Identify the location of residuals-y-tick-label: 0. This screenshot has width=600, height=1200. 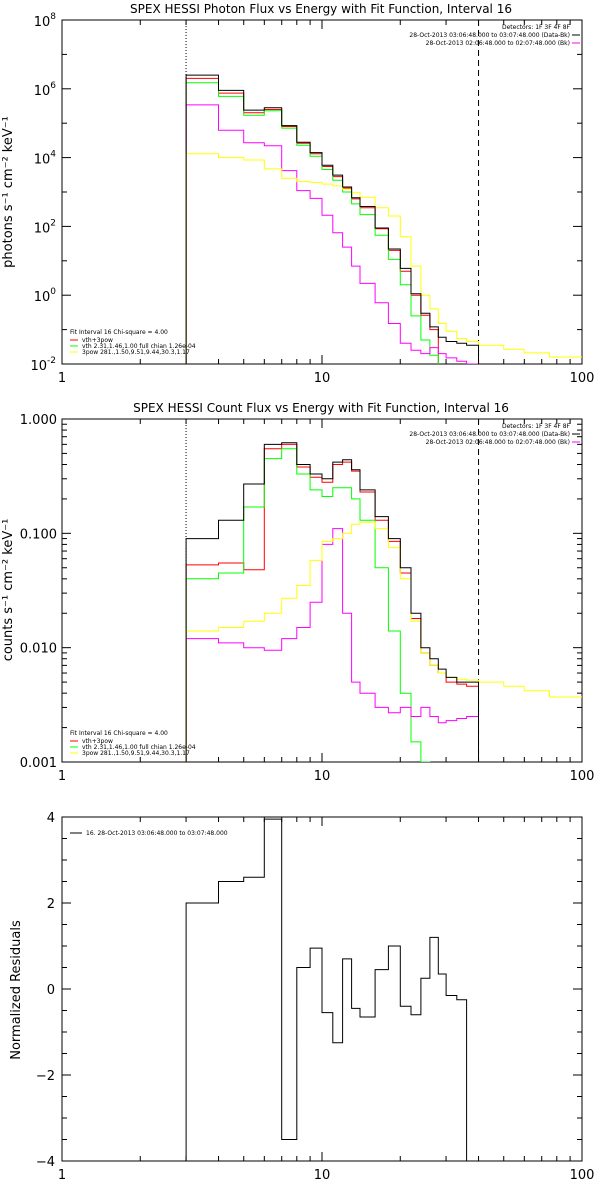
(51, 990).